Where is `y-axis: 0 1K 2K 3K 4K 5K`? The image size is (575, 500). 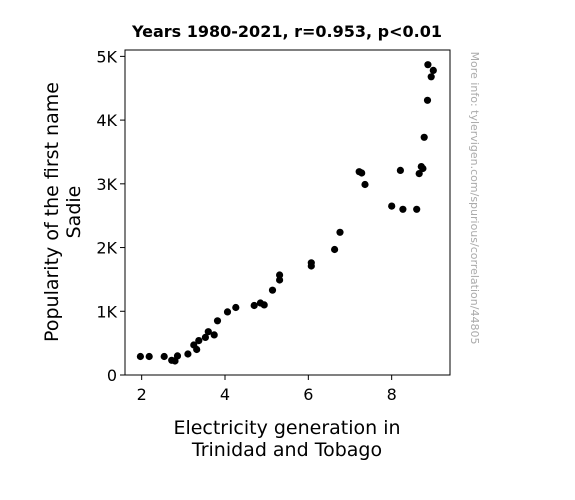
y-axis: 0 1K 2K 3K 4K 5K is located at coordinates (110, 216).